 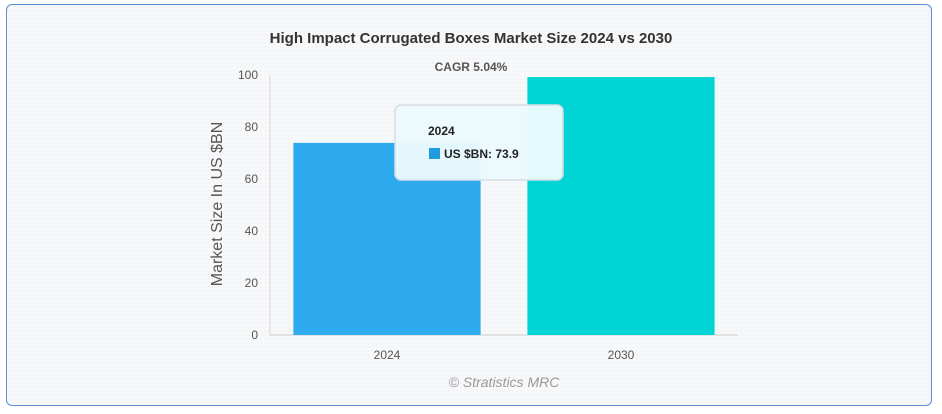 I want to click on x-tick-label-0: 2024, so click(x=387, y=355).